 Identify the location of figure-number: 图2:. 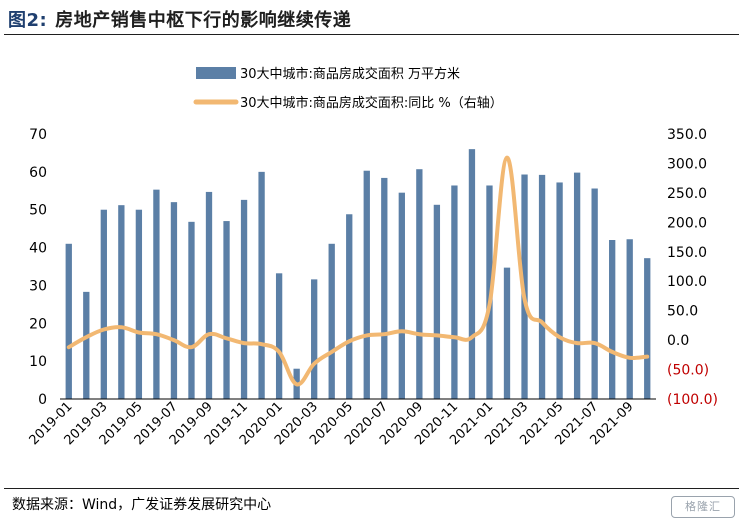
(28, 20).